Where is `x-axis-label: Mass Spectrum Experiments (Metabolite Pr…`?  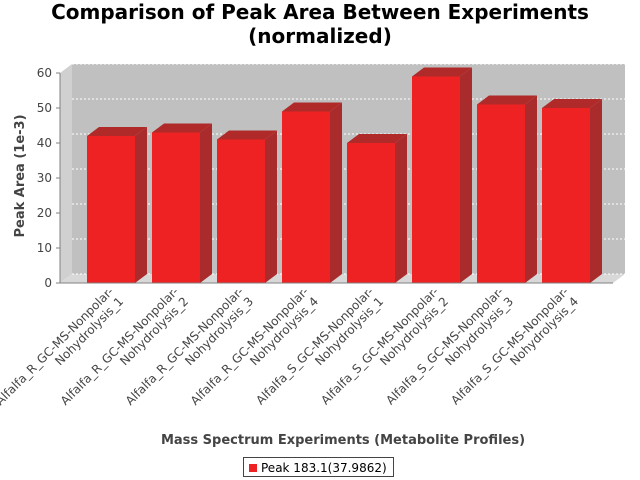 x-axis-label: Mass Spectrum Experiments (Metabolite Pr… is located at coordinates (343, 440).